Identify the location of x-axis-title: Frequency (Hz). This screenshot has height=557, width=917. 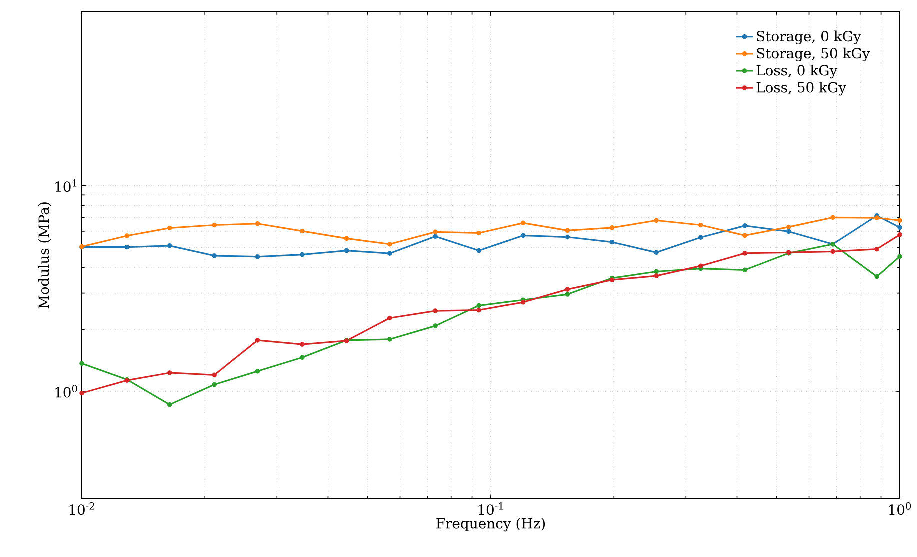
(491, 525).